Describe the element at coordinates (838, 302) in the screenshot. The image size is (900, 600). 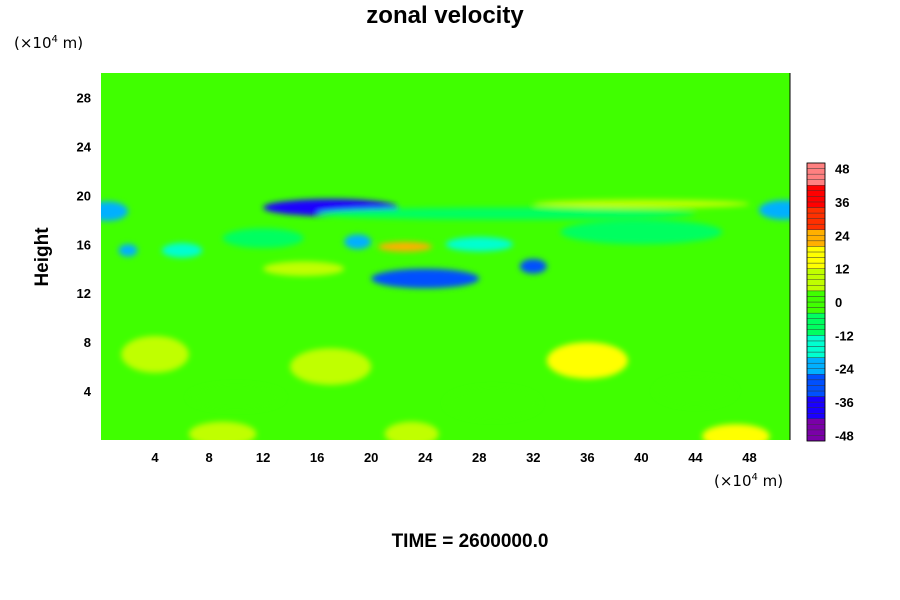
I see `colorbar-tick-label: 0` at that location.